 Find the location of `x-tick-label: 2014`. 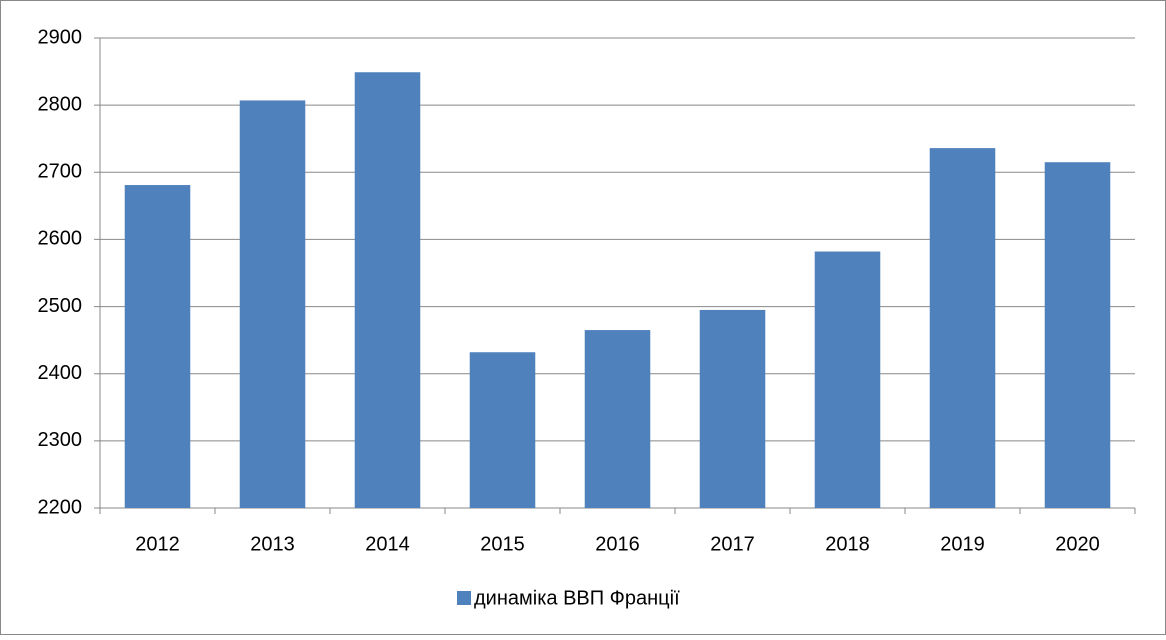

x-tick-label: 2014 is located at coordinates (387, 544).